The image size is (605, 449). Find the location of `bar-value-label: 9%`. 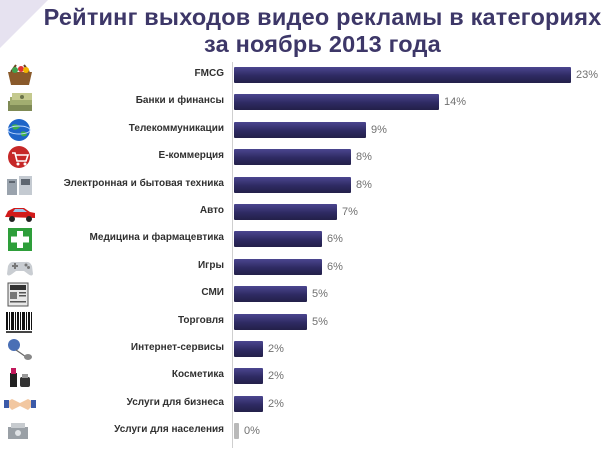

bar-value-label: 9% is located at coordinates (379, 129).